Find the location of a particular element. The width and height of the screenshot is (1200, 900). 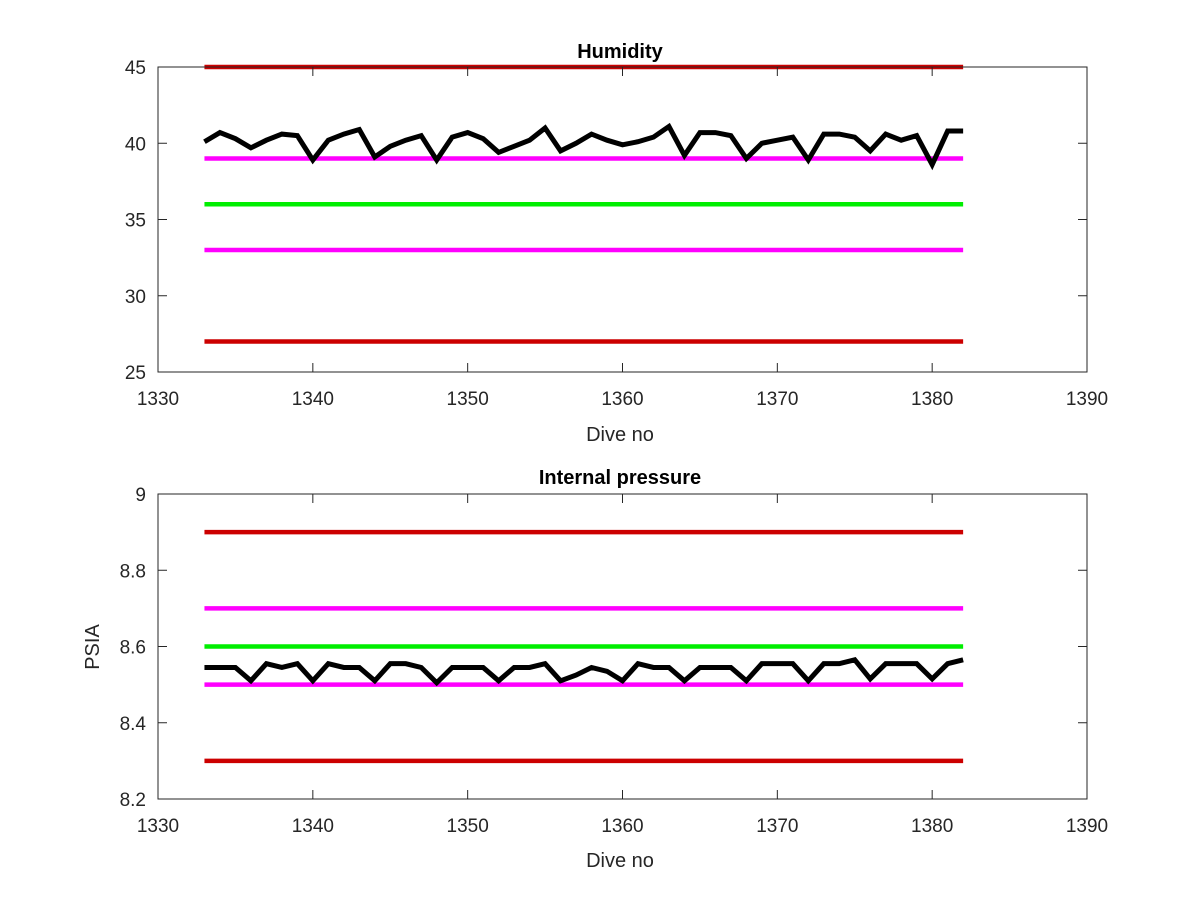

pressure-title: Internal pressure is located at coordinates (620, 478).